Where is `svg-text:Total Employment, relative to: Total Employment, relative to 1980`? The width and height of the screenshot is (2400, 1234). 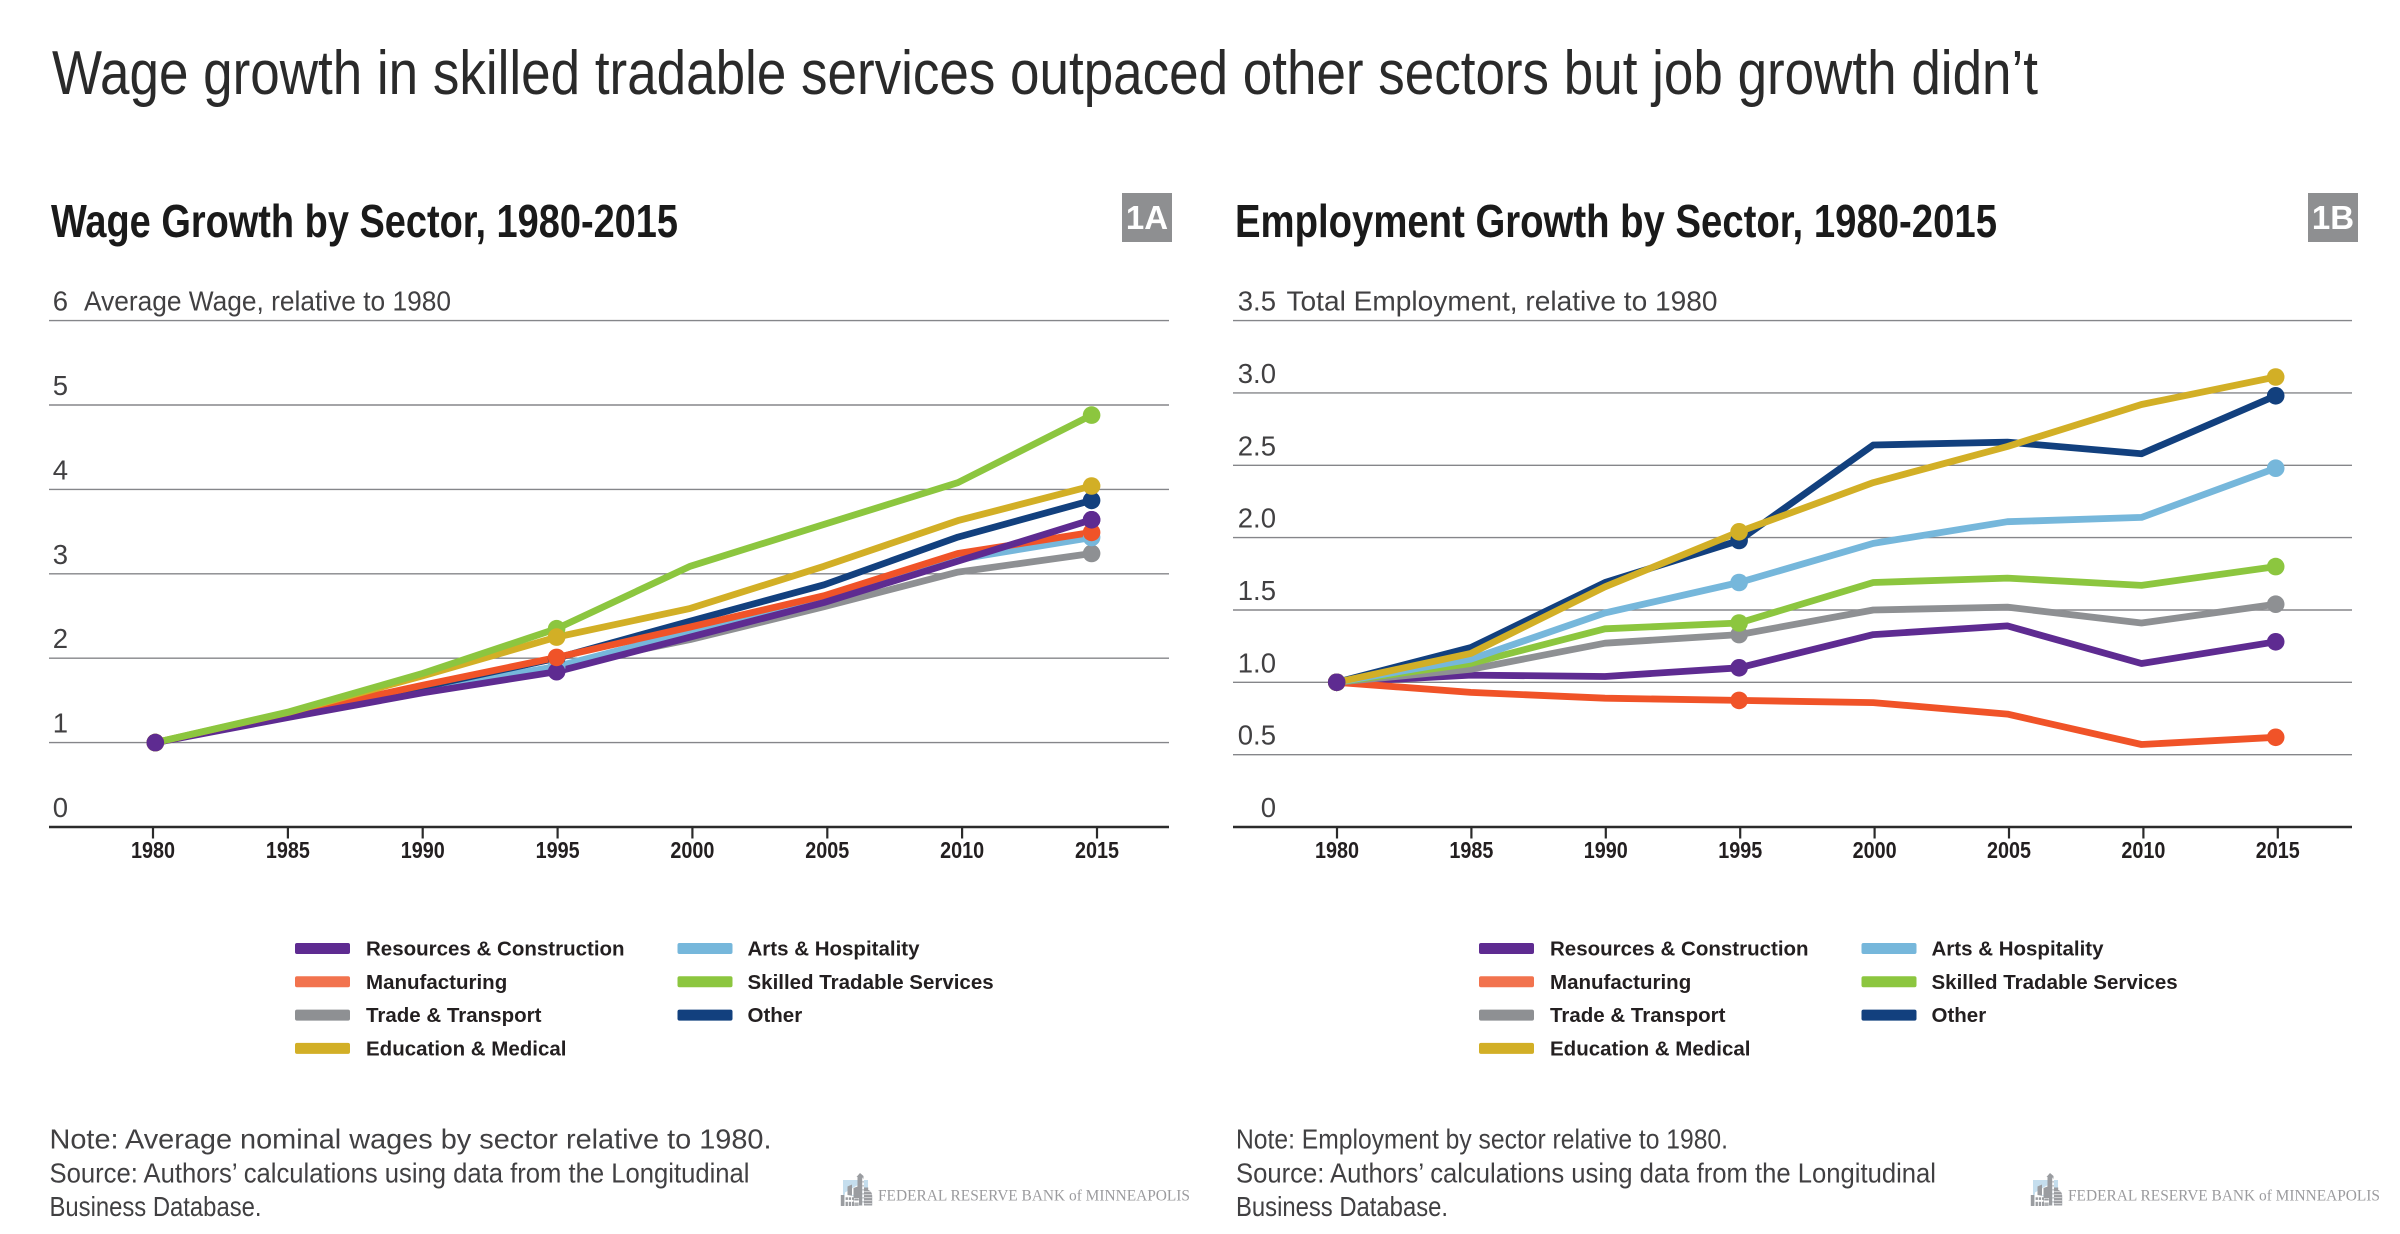 svg-text:Total Employment, relative to: Total Employment, relative to 1980 is located at coordinates (1502, 301).